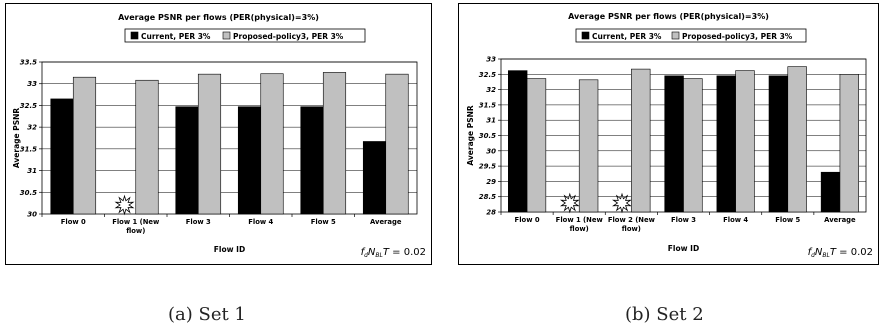 The image size is (884, 331). I want to click on y-tick-label: 29, so click(491, 182).